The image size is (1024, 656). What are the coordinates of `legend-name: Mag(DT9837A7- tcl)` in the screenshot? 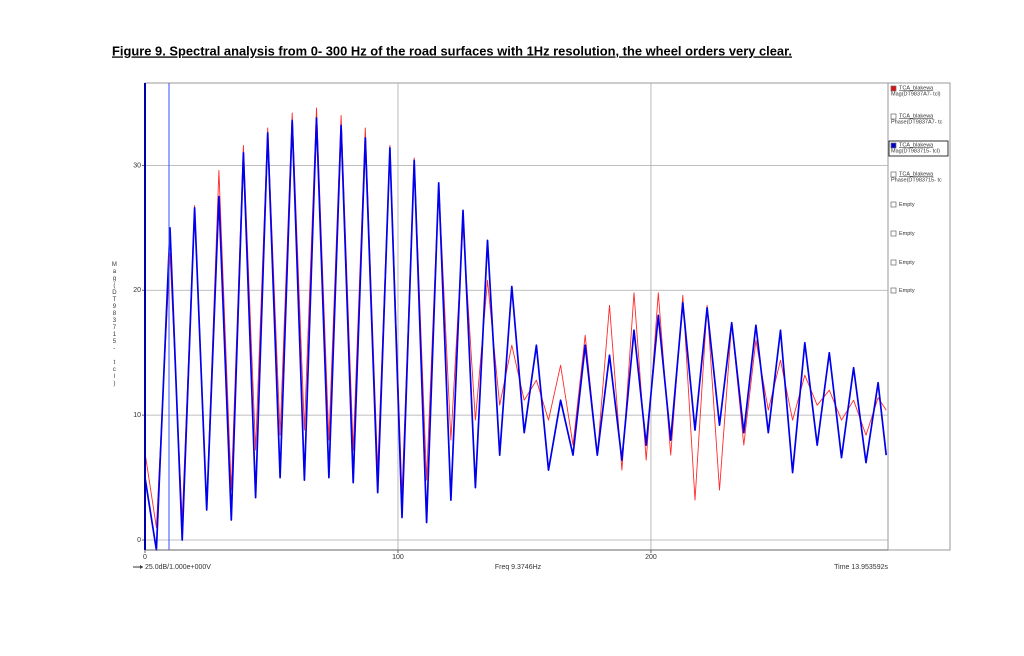 It's located at (916, 94).